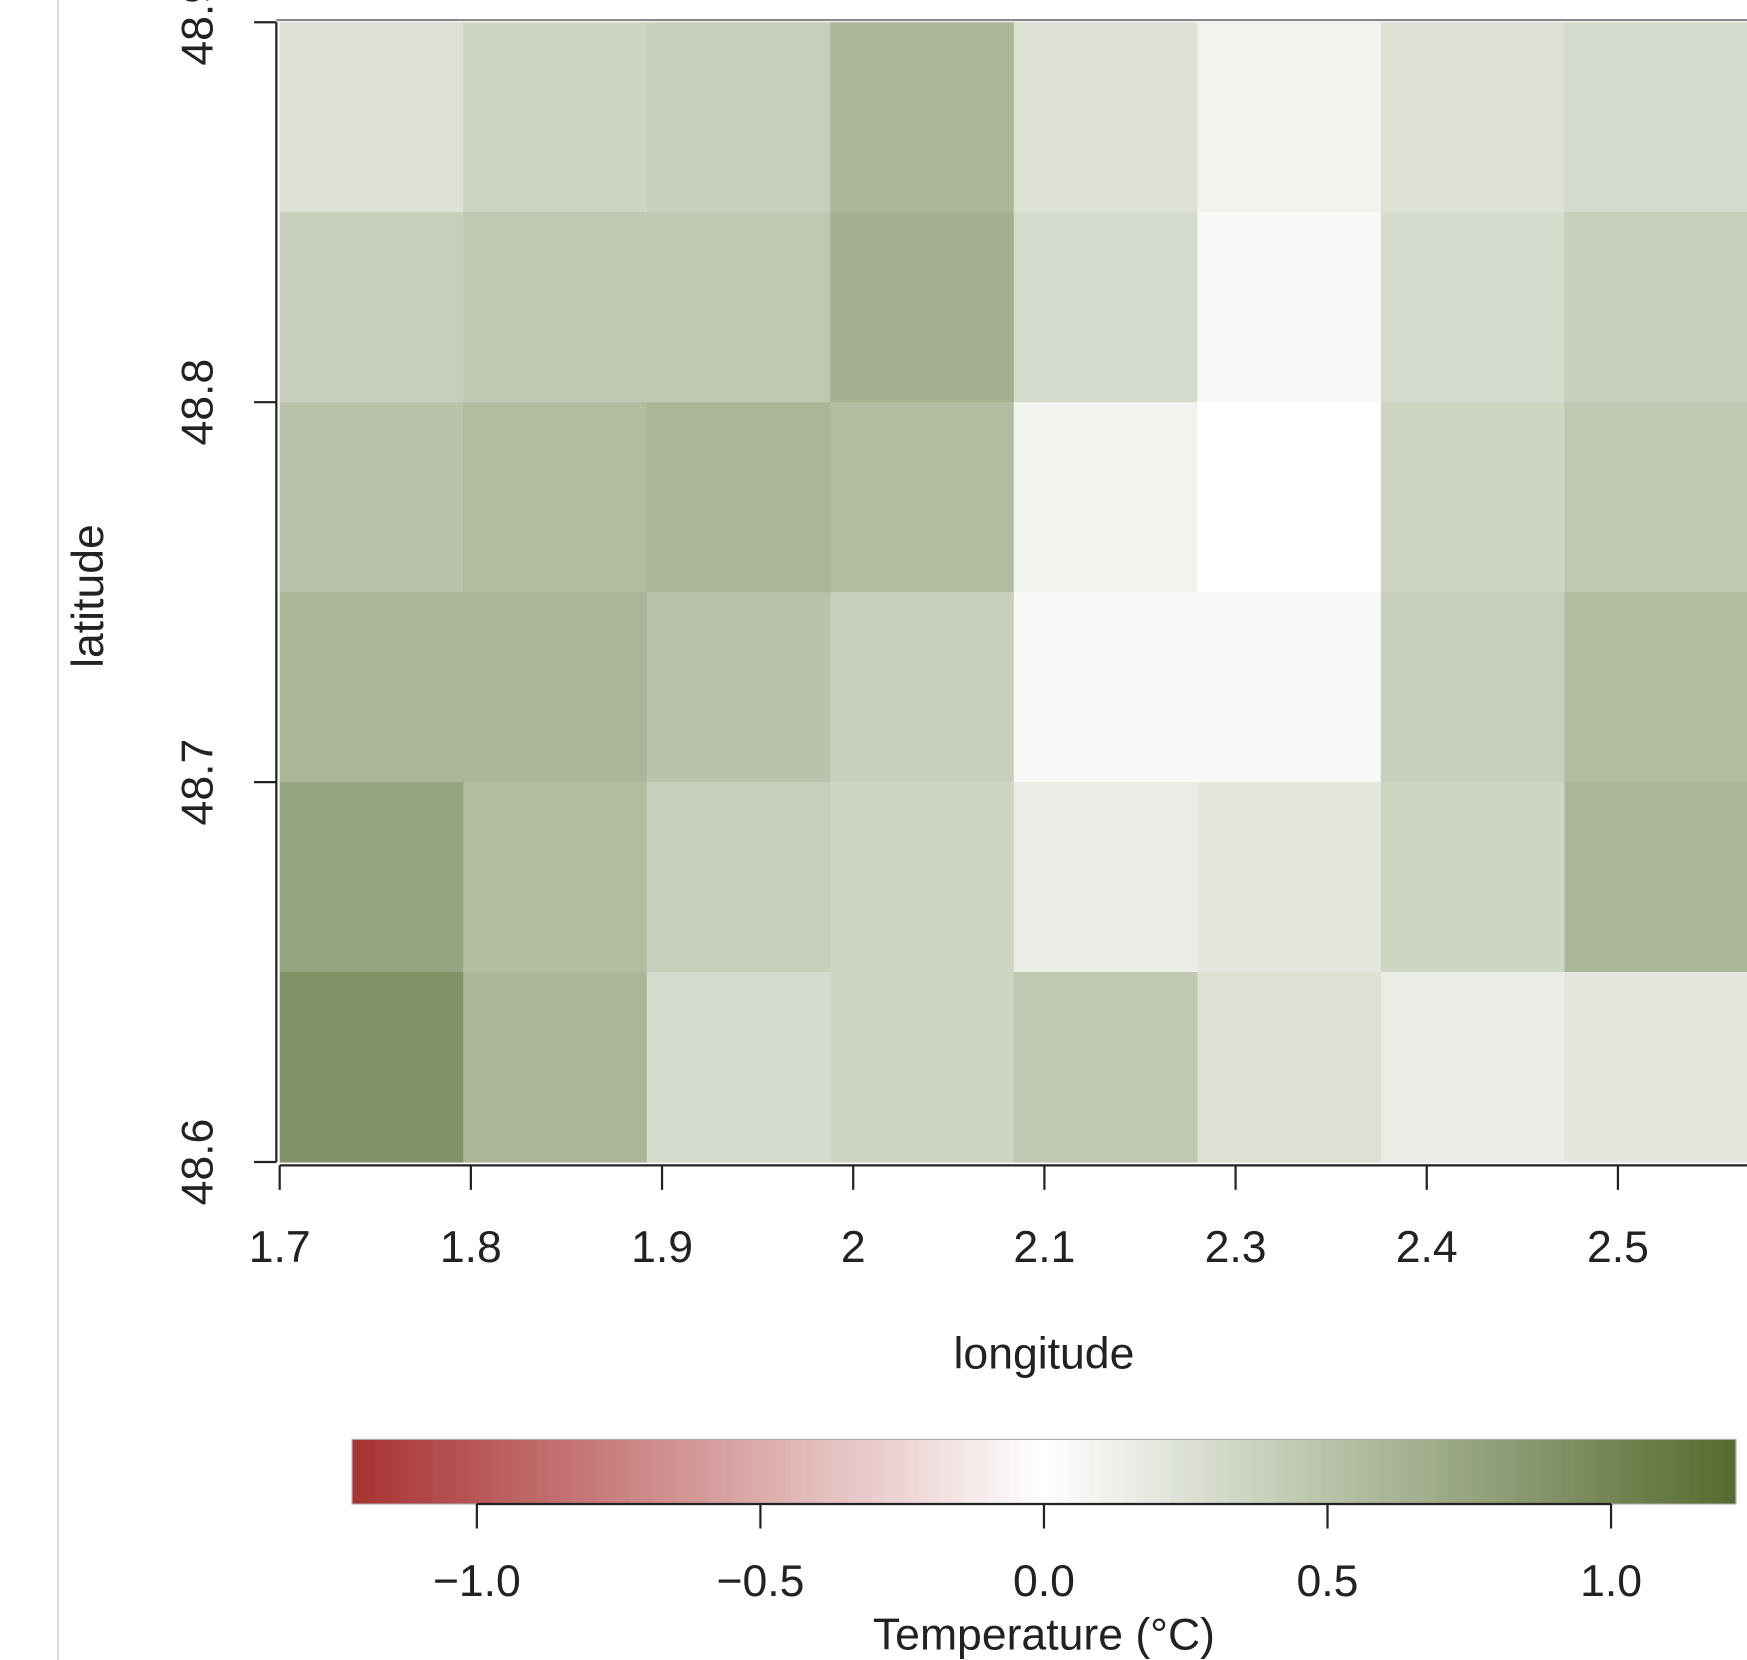 This screenshot has width=1747, height=1660. I want to click on colorbar-tick-label: 0.5, so click(1328, 1581).